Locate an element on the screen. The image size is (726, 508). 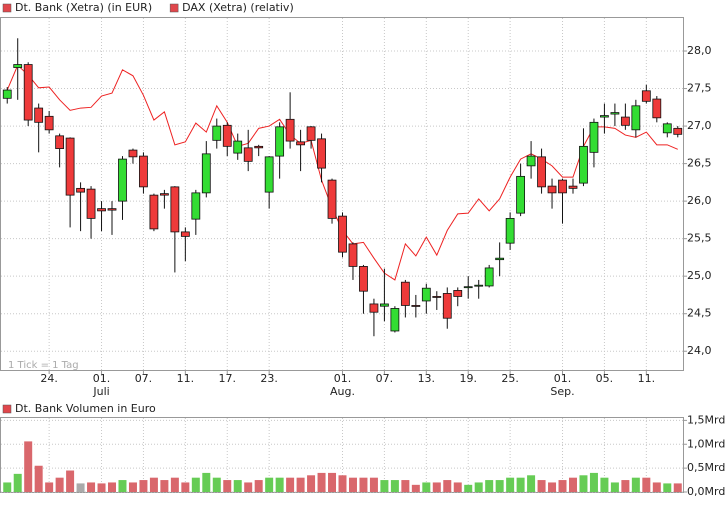
y-tick-label: 24,0 is located at coordinates (699, 350).